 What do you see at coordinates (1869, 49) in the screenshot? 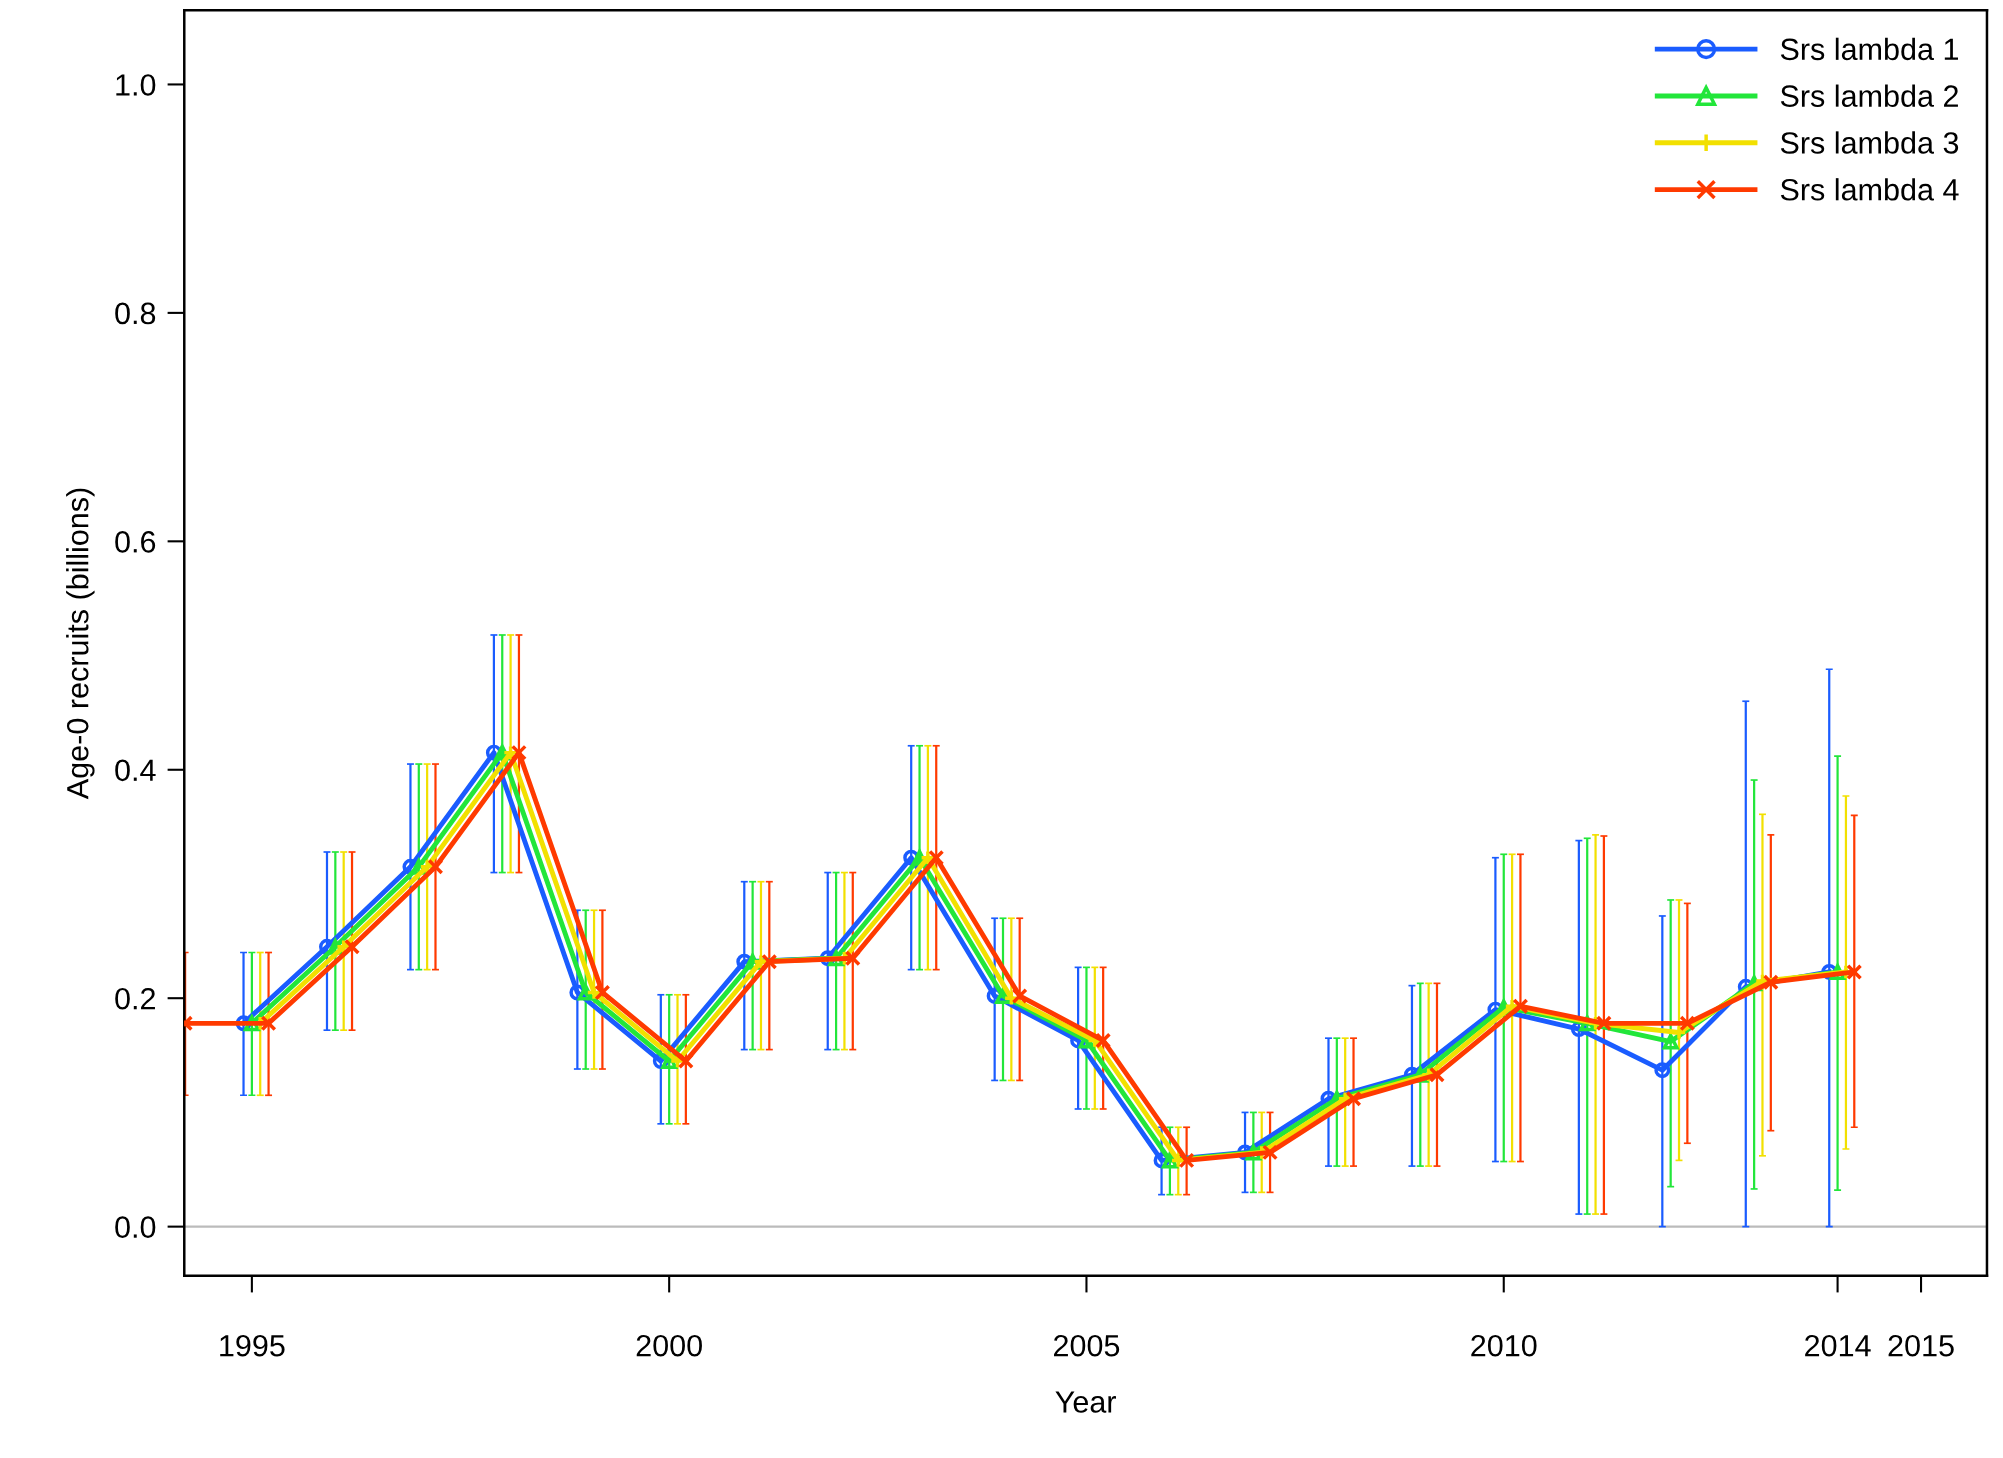
I see `legend-label: Srs lambda 1` at bounding box center [1869, 49].